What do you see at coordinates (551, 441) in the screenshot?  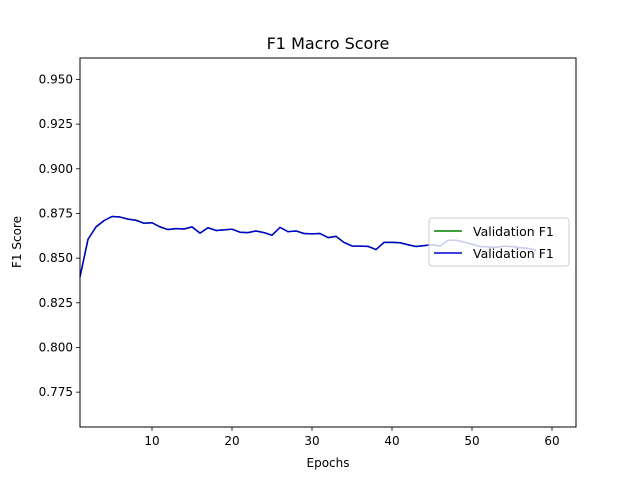 I see `x-tick-label: 60` at bounding box center [551, 441].